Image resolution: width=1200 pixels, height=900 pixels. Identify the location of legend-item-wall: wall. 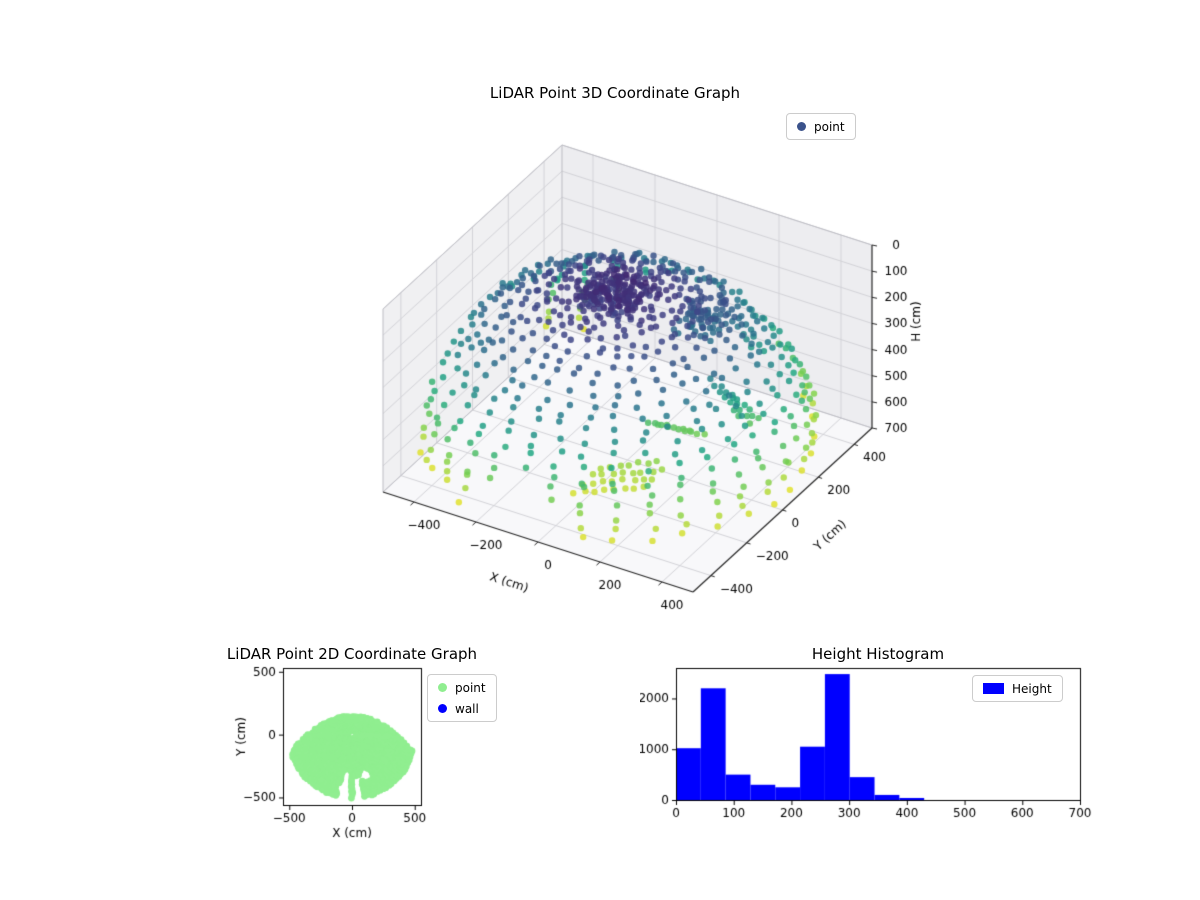
(462, 708).